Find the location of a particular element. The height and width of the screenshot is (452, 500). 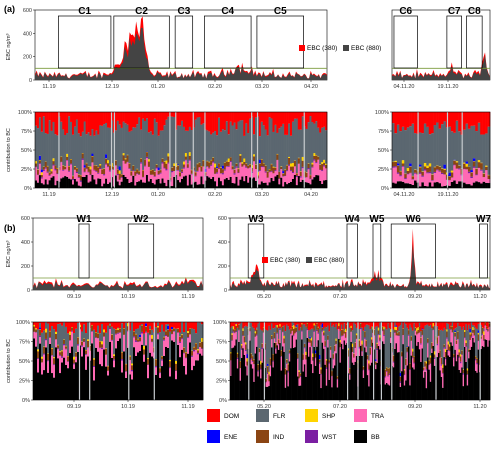

y-tick-label: 50% is located at coordinates (221, 362).